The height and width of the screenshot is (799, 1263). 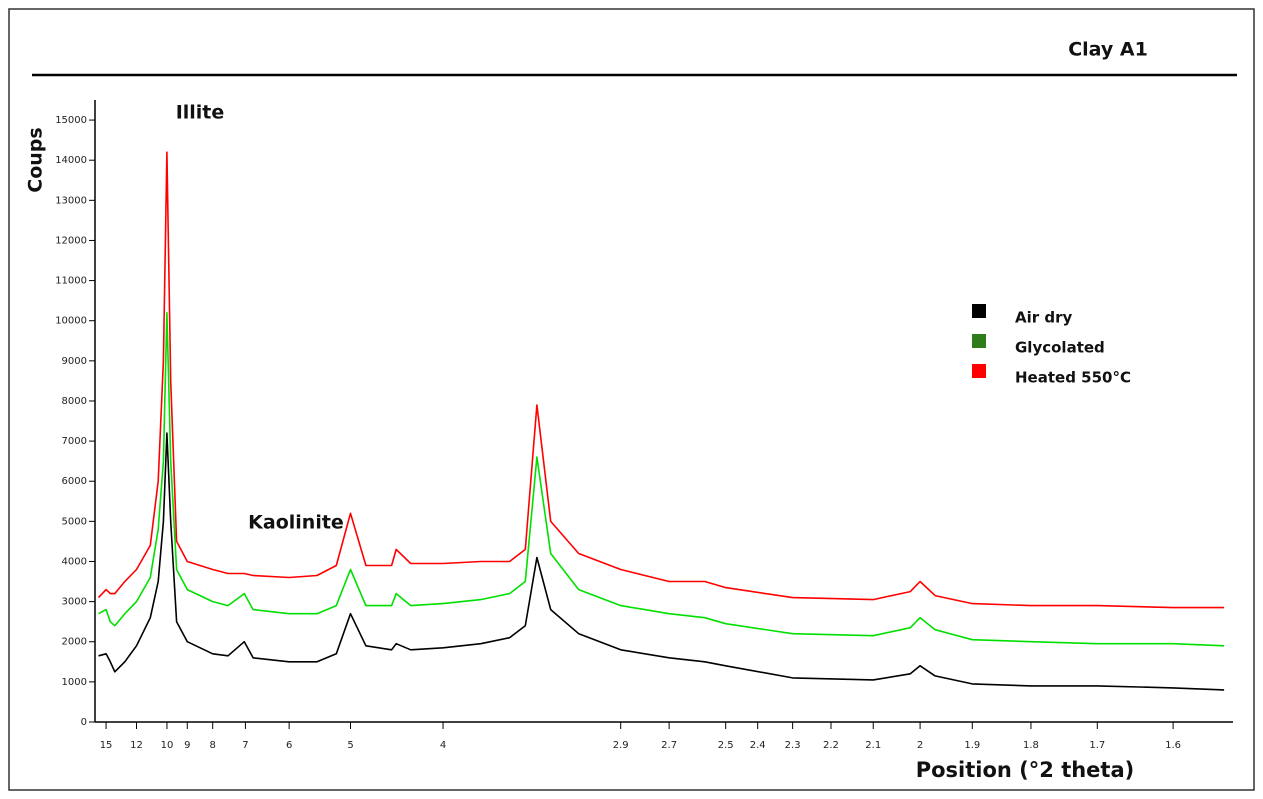 I want to click on y-tick-label: 1000, so click(x=74, y=682).